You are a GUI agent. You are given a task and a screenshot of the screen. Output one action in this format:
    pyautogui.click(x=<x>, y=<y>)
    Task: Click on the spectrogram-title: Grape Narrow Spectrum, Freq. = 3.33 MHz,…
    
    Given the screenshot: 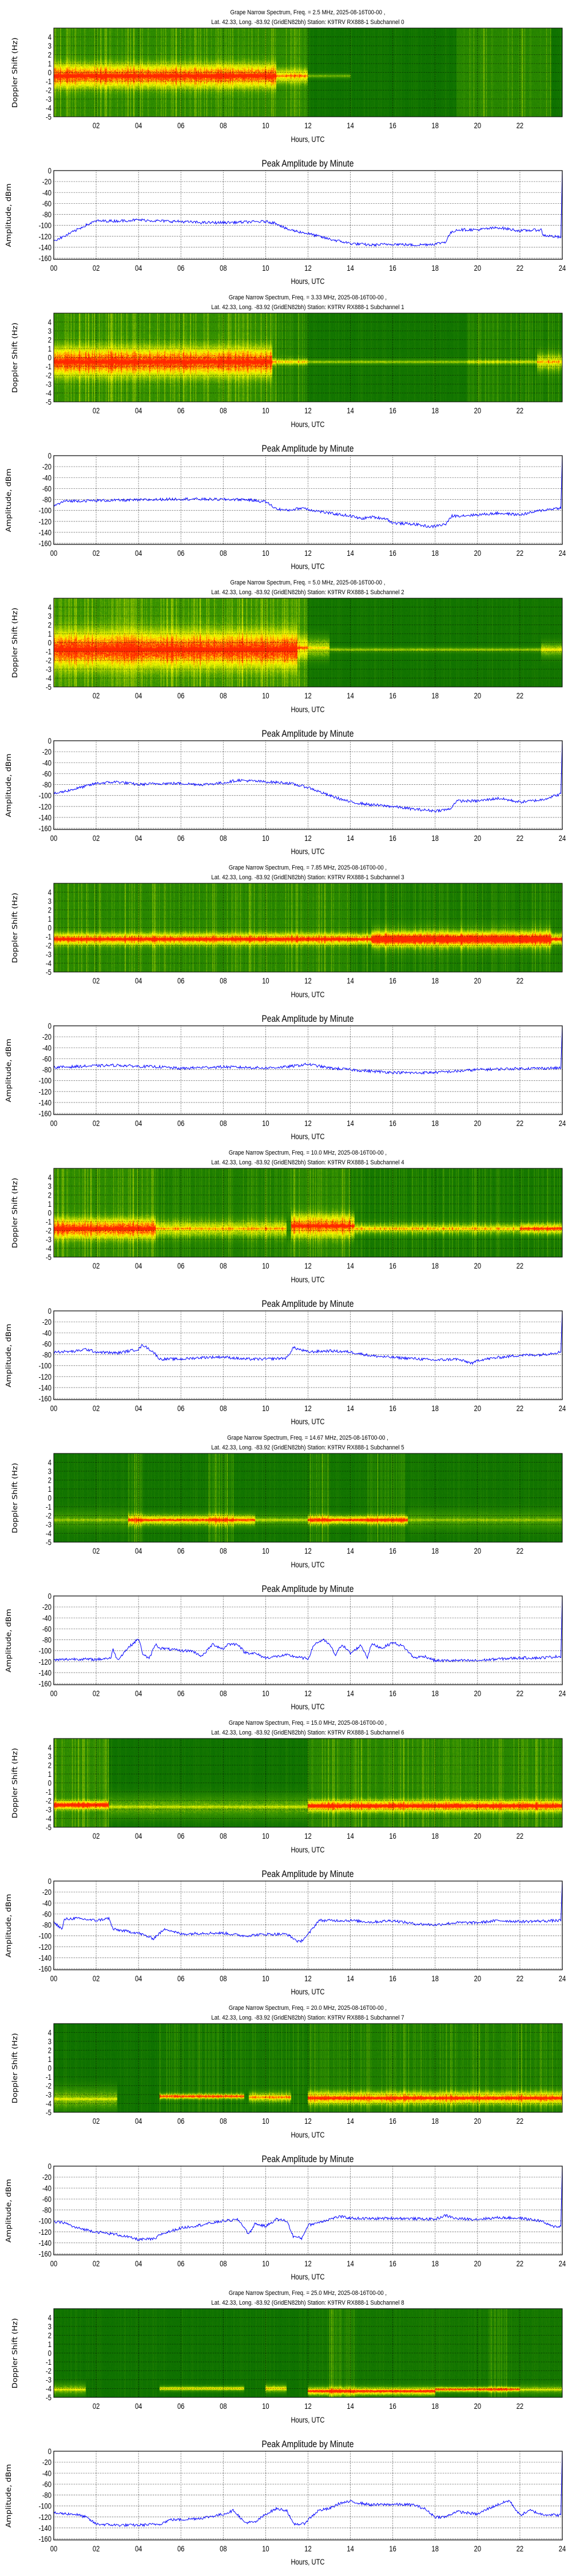 What is the action you would take?
    pyautogui.click(x=308, y=298)
    